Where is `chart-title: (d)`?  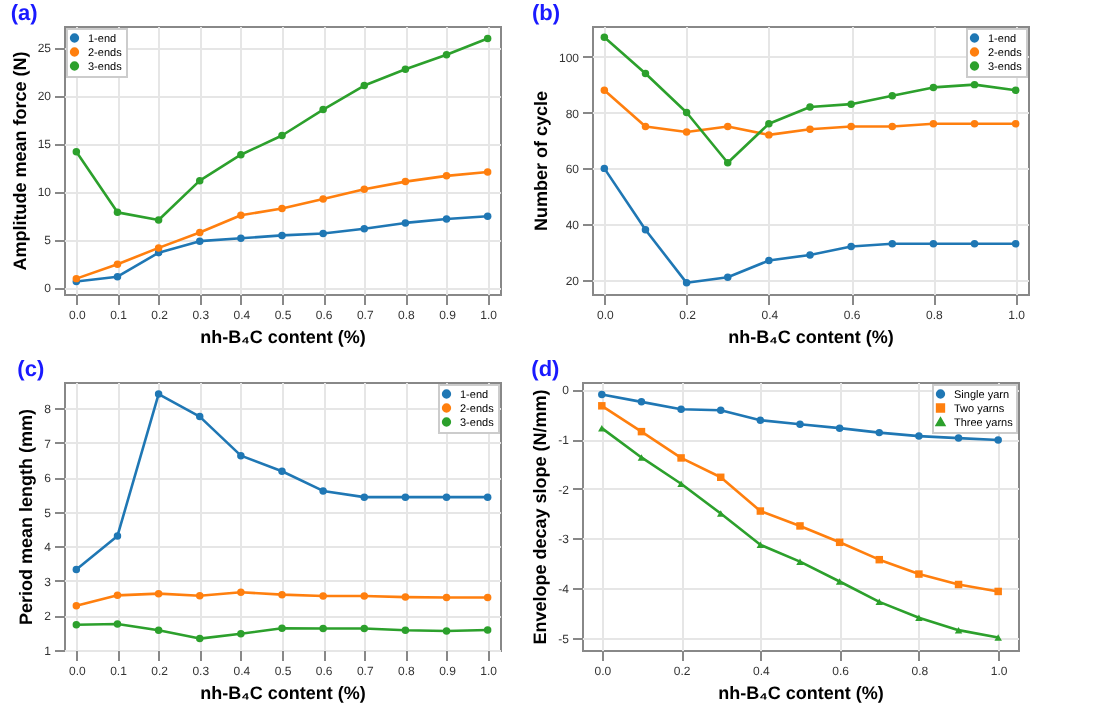 chart-title: (d) is located at coordinates (546, 370).